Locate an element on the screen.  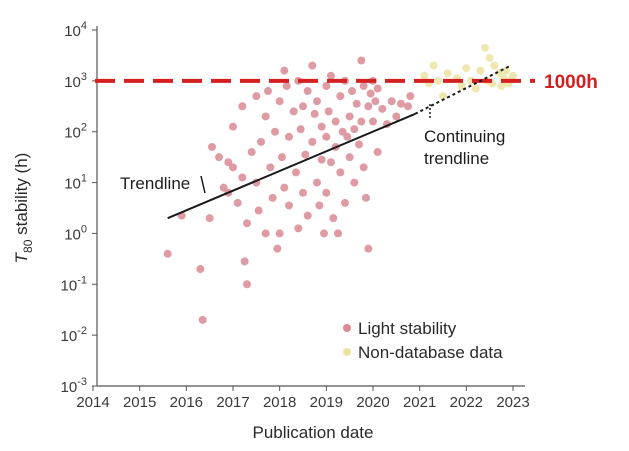
x-tick-label: 2018 is located at coordinates (279, 402).